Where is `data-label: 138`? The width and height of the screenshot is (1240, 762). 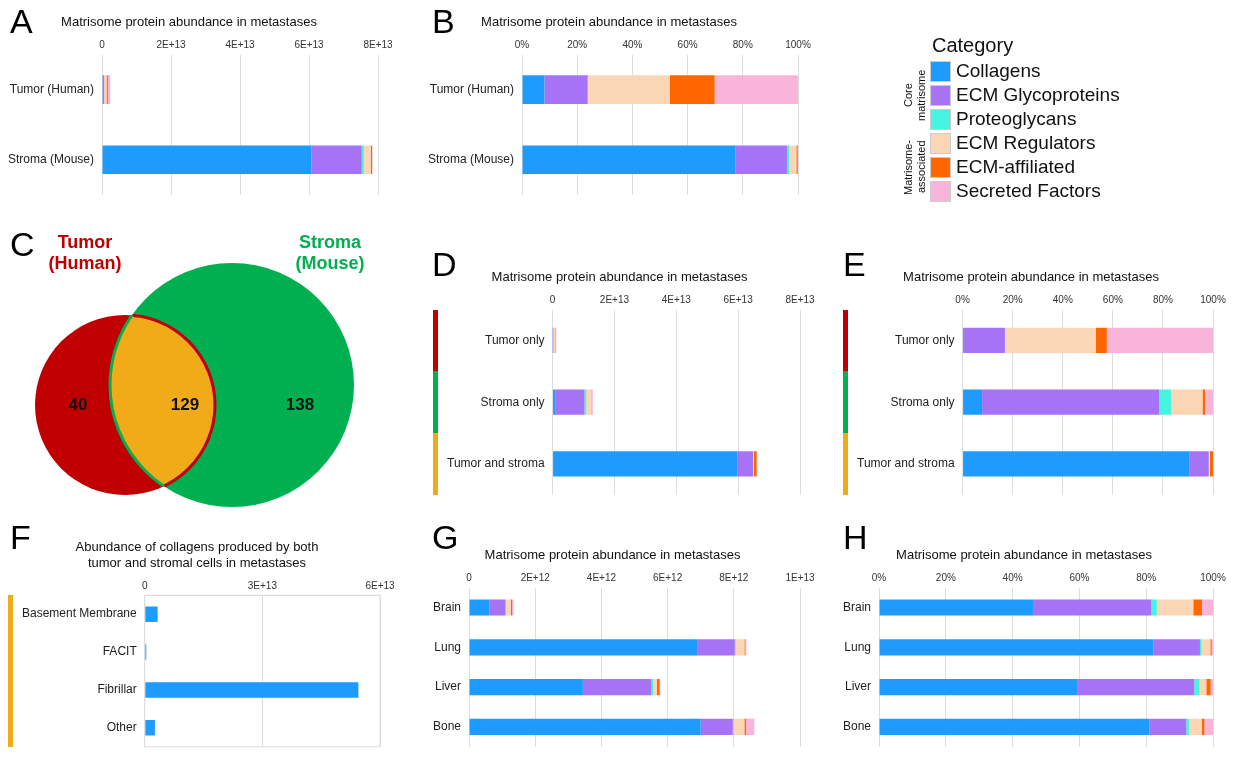 data-label: 138 is located at coordinates (300, 404).